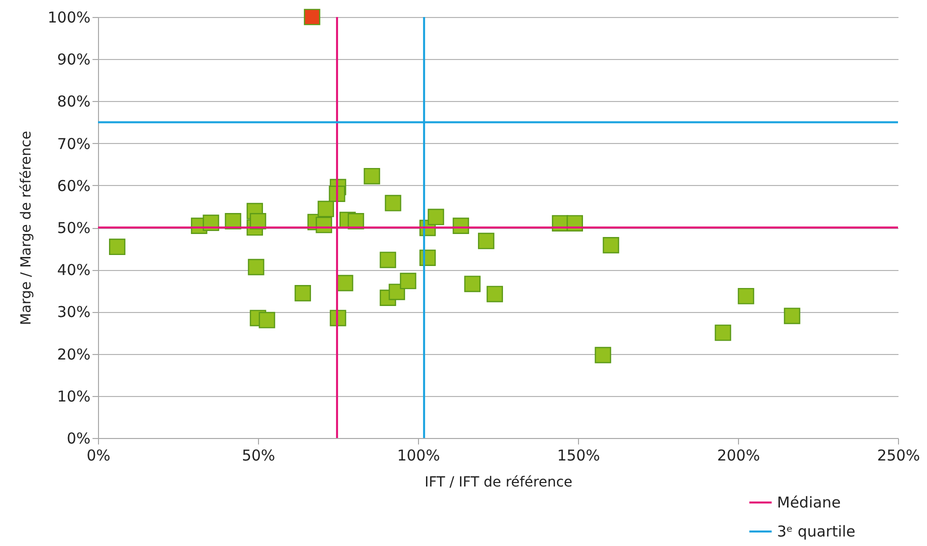  What do you see at coordinates (418, 455) in the screenshot?
I see `x-tick-label: 100%` at bounding box center [418, 455].